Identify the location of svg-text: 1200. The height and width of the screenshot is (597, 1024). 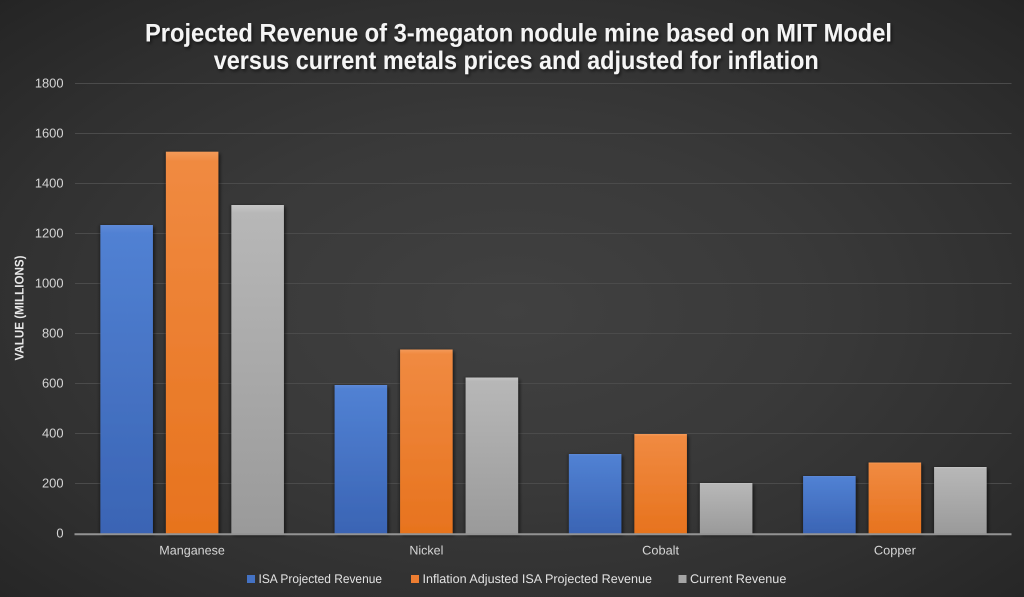
(49, 233).